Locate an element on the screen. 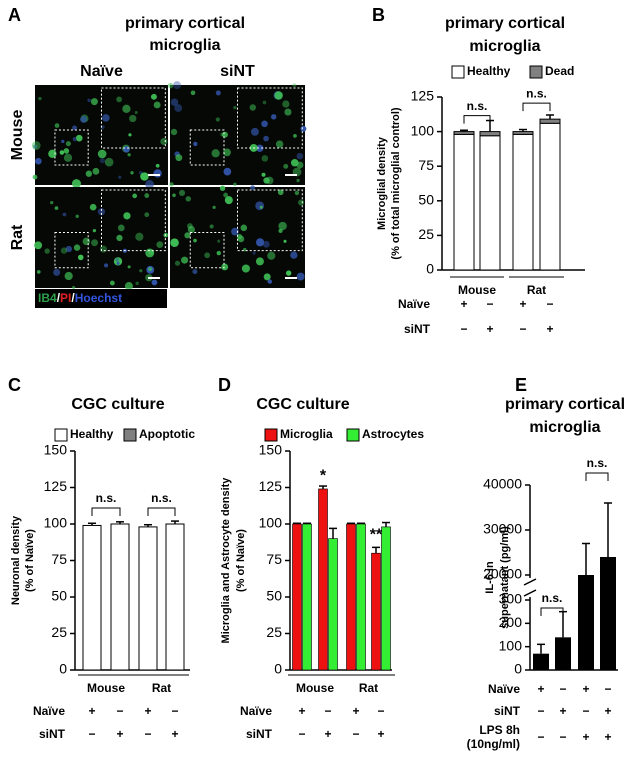 This screenshot has width=630, height=759. y-tick-label: 50 is located at coordinates (59, 596).